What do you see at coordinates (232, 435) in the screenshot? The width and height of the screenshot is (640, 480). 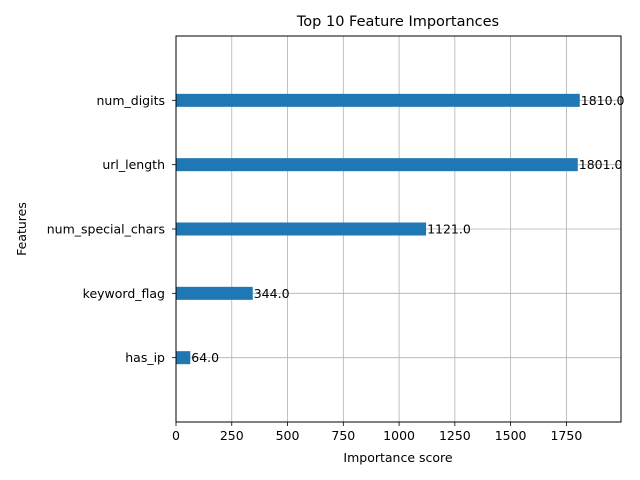 I see `x-tick-label: 250` at bounding box center [232, 435].